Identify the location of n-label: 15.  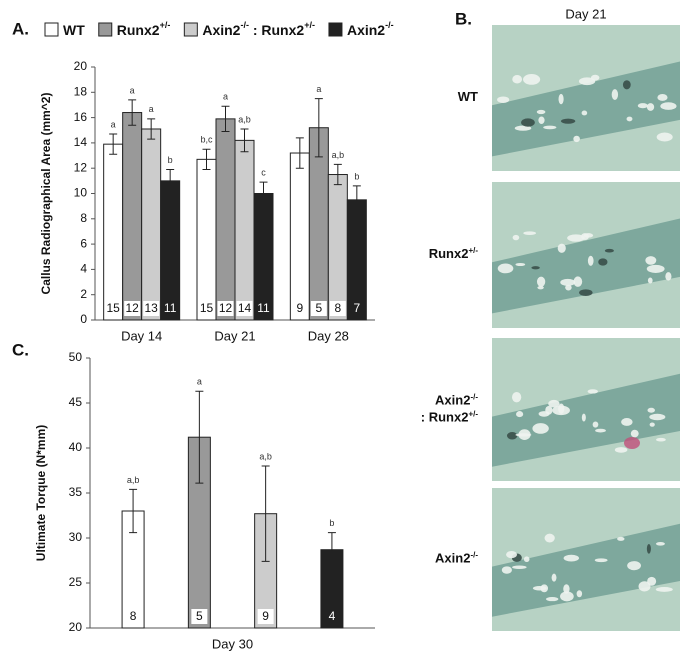
(207, 308).